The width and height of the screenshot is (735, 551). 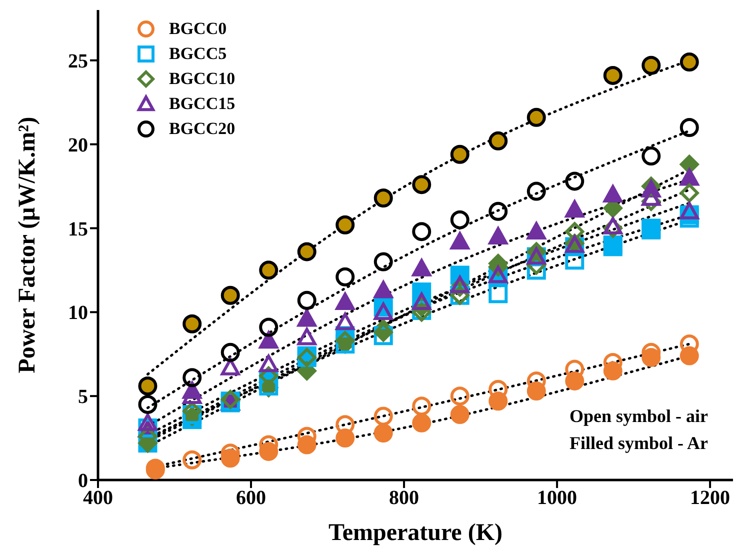 What do you see at coordinates (415, 533) in the screenshot?
I see `x-axis-title: Temperature (K)` at bounding box center [415, 533].